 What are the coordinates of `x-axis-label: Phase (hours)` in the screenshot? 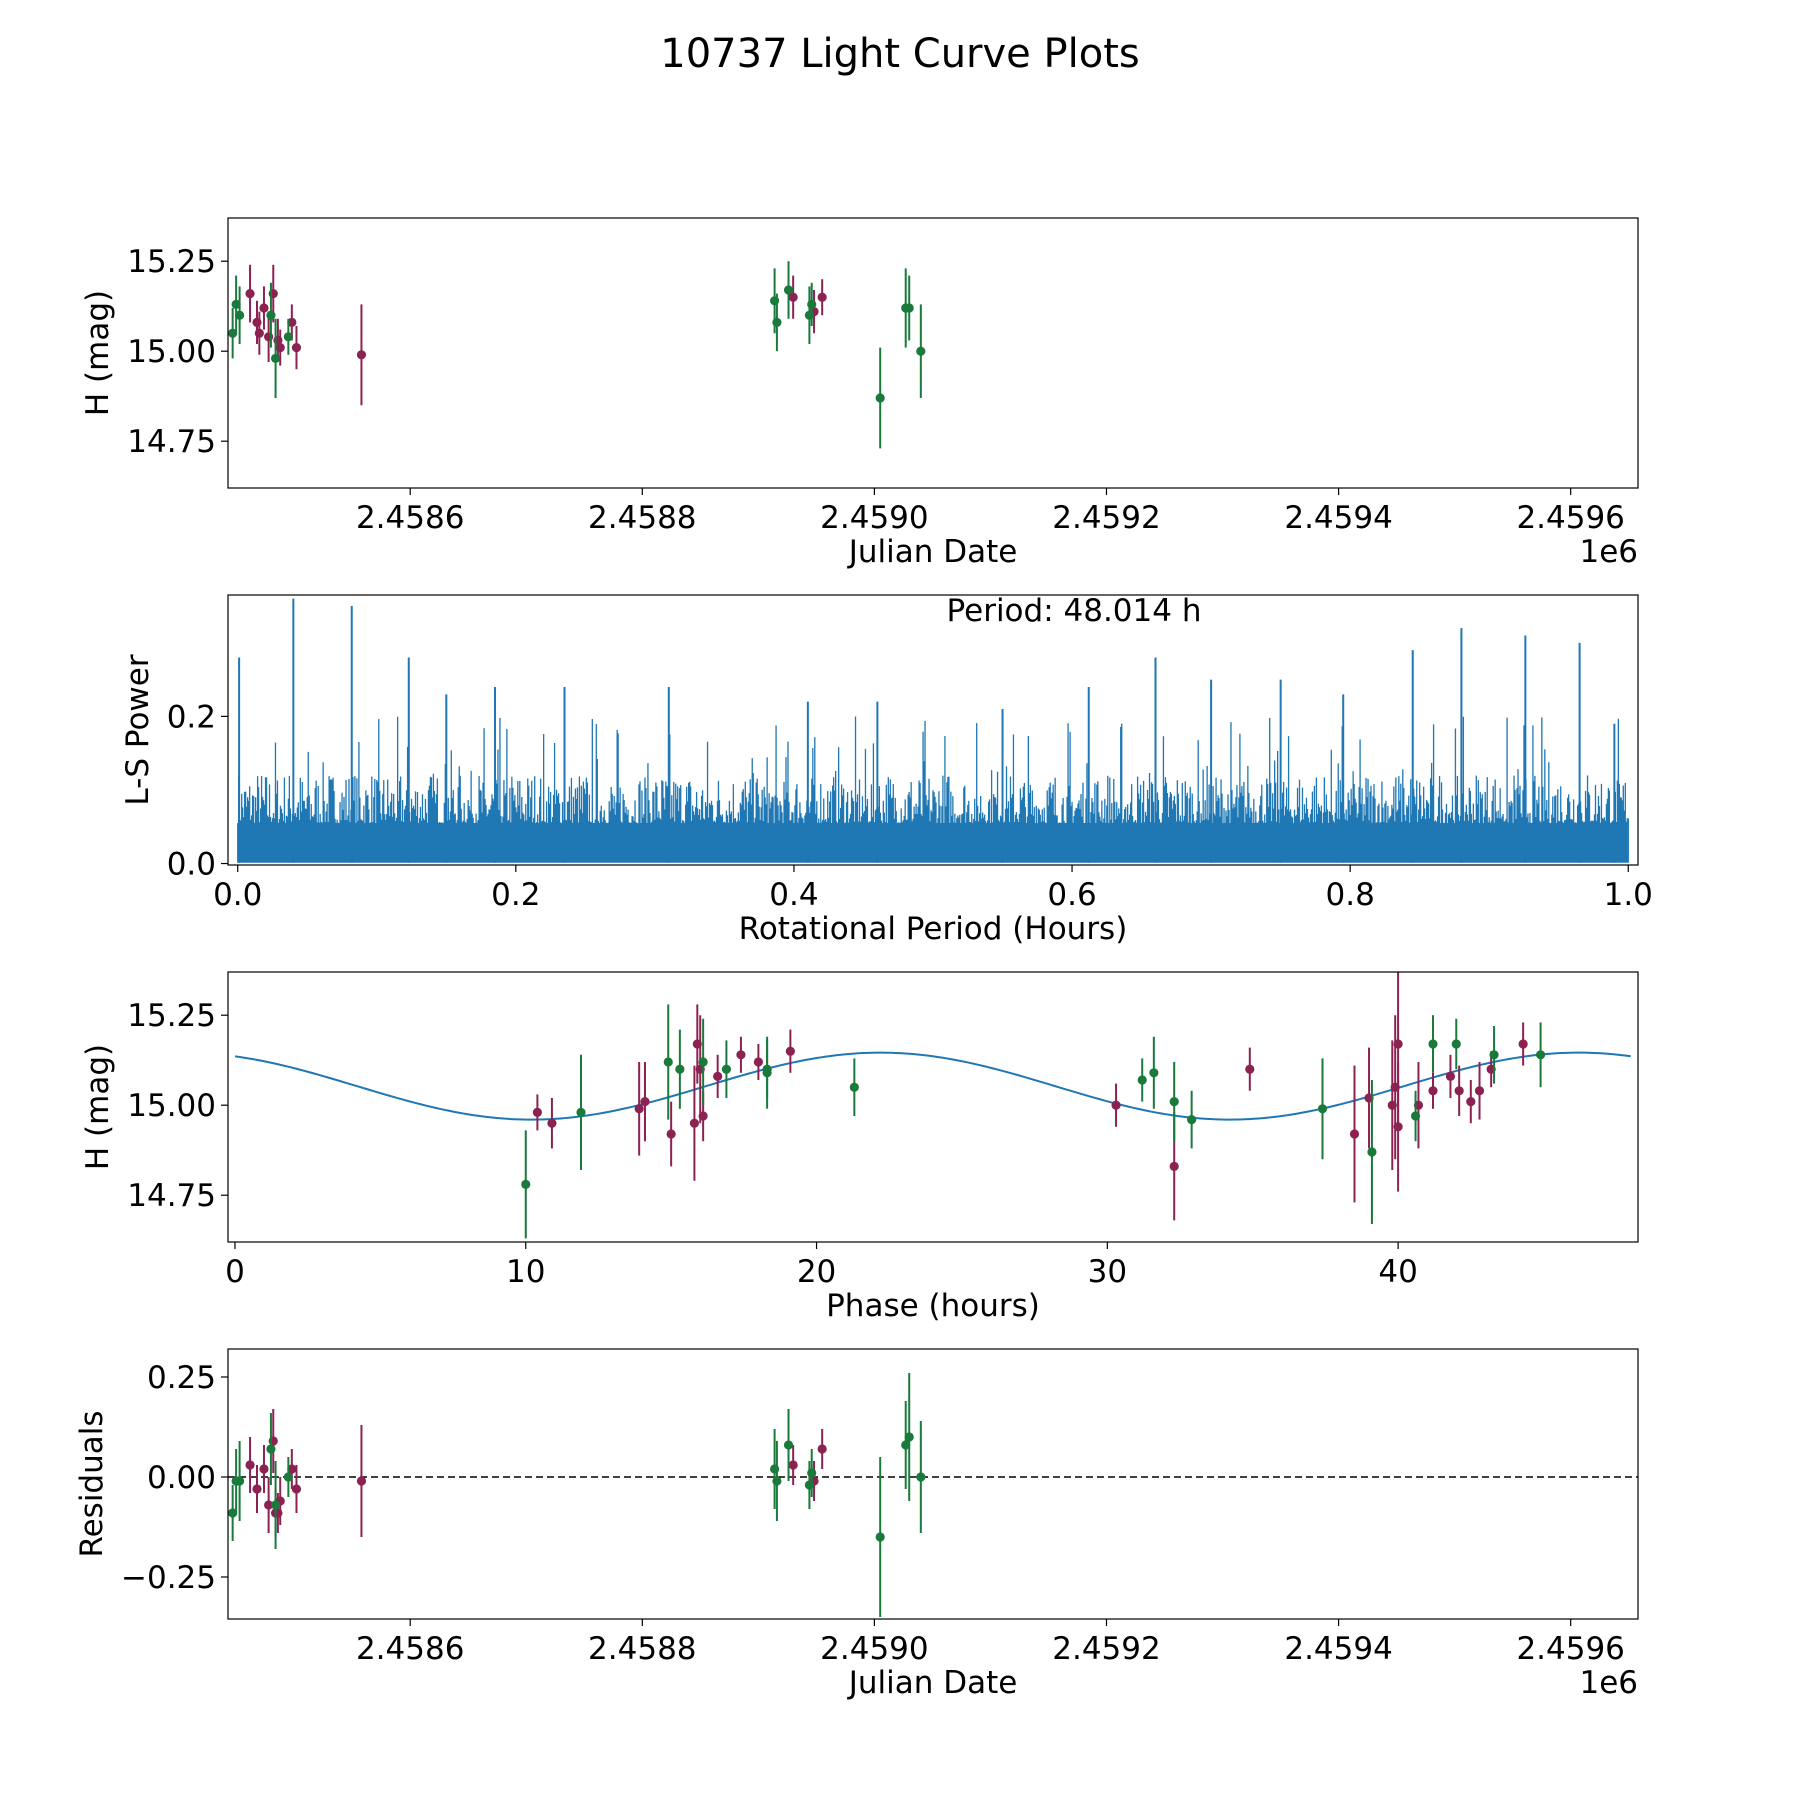 It's located at (933, 1306).